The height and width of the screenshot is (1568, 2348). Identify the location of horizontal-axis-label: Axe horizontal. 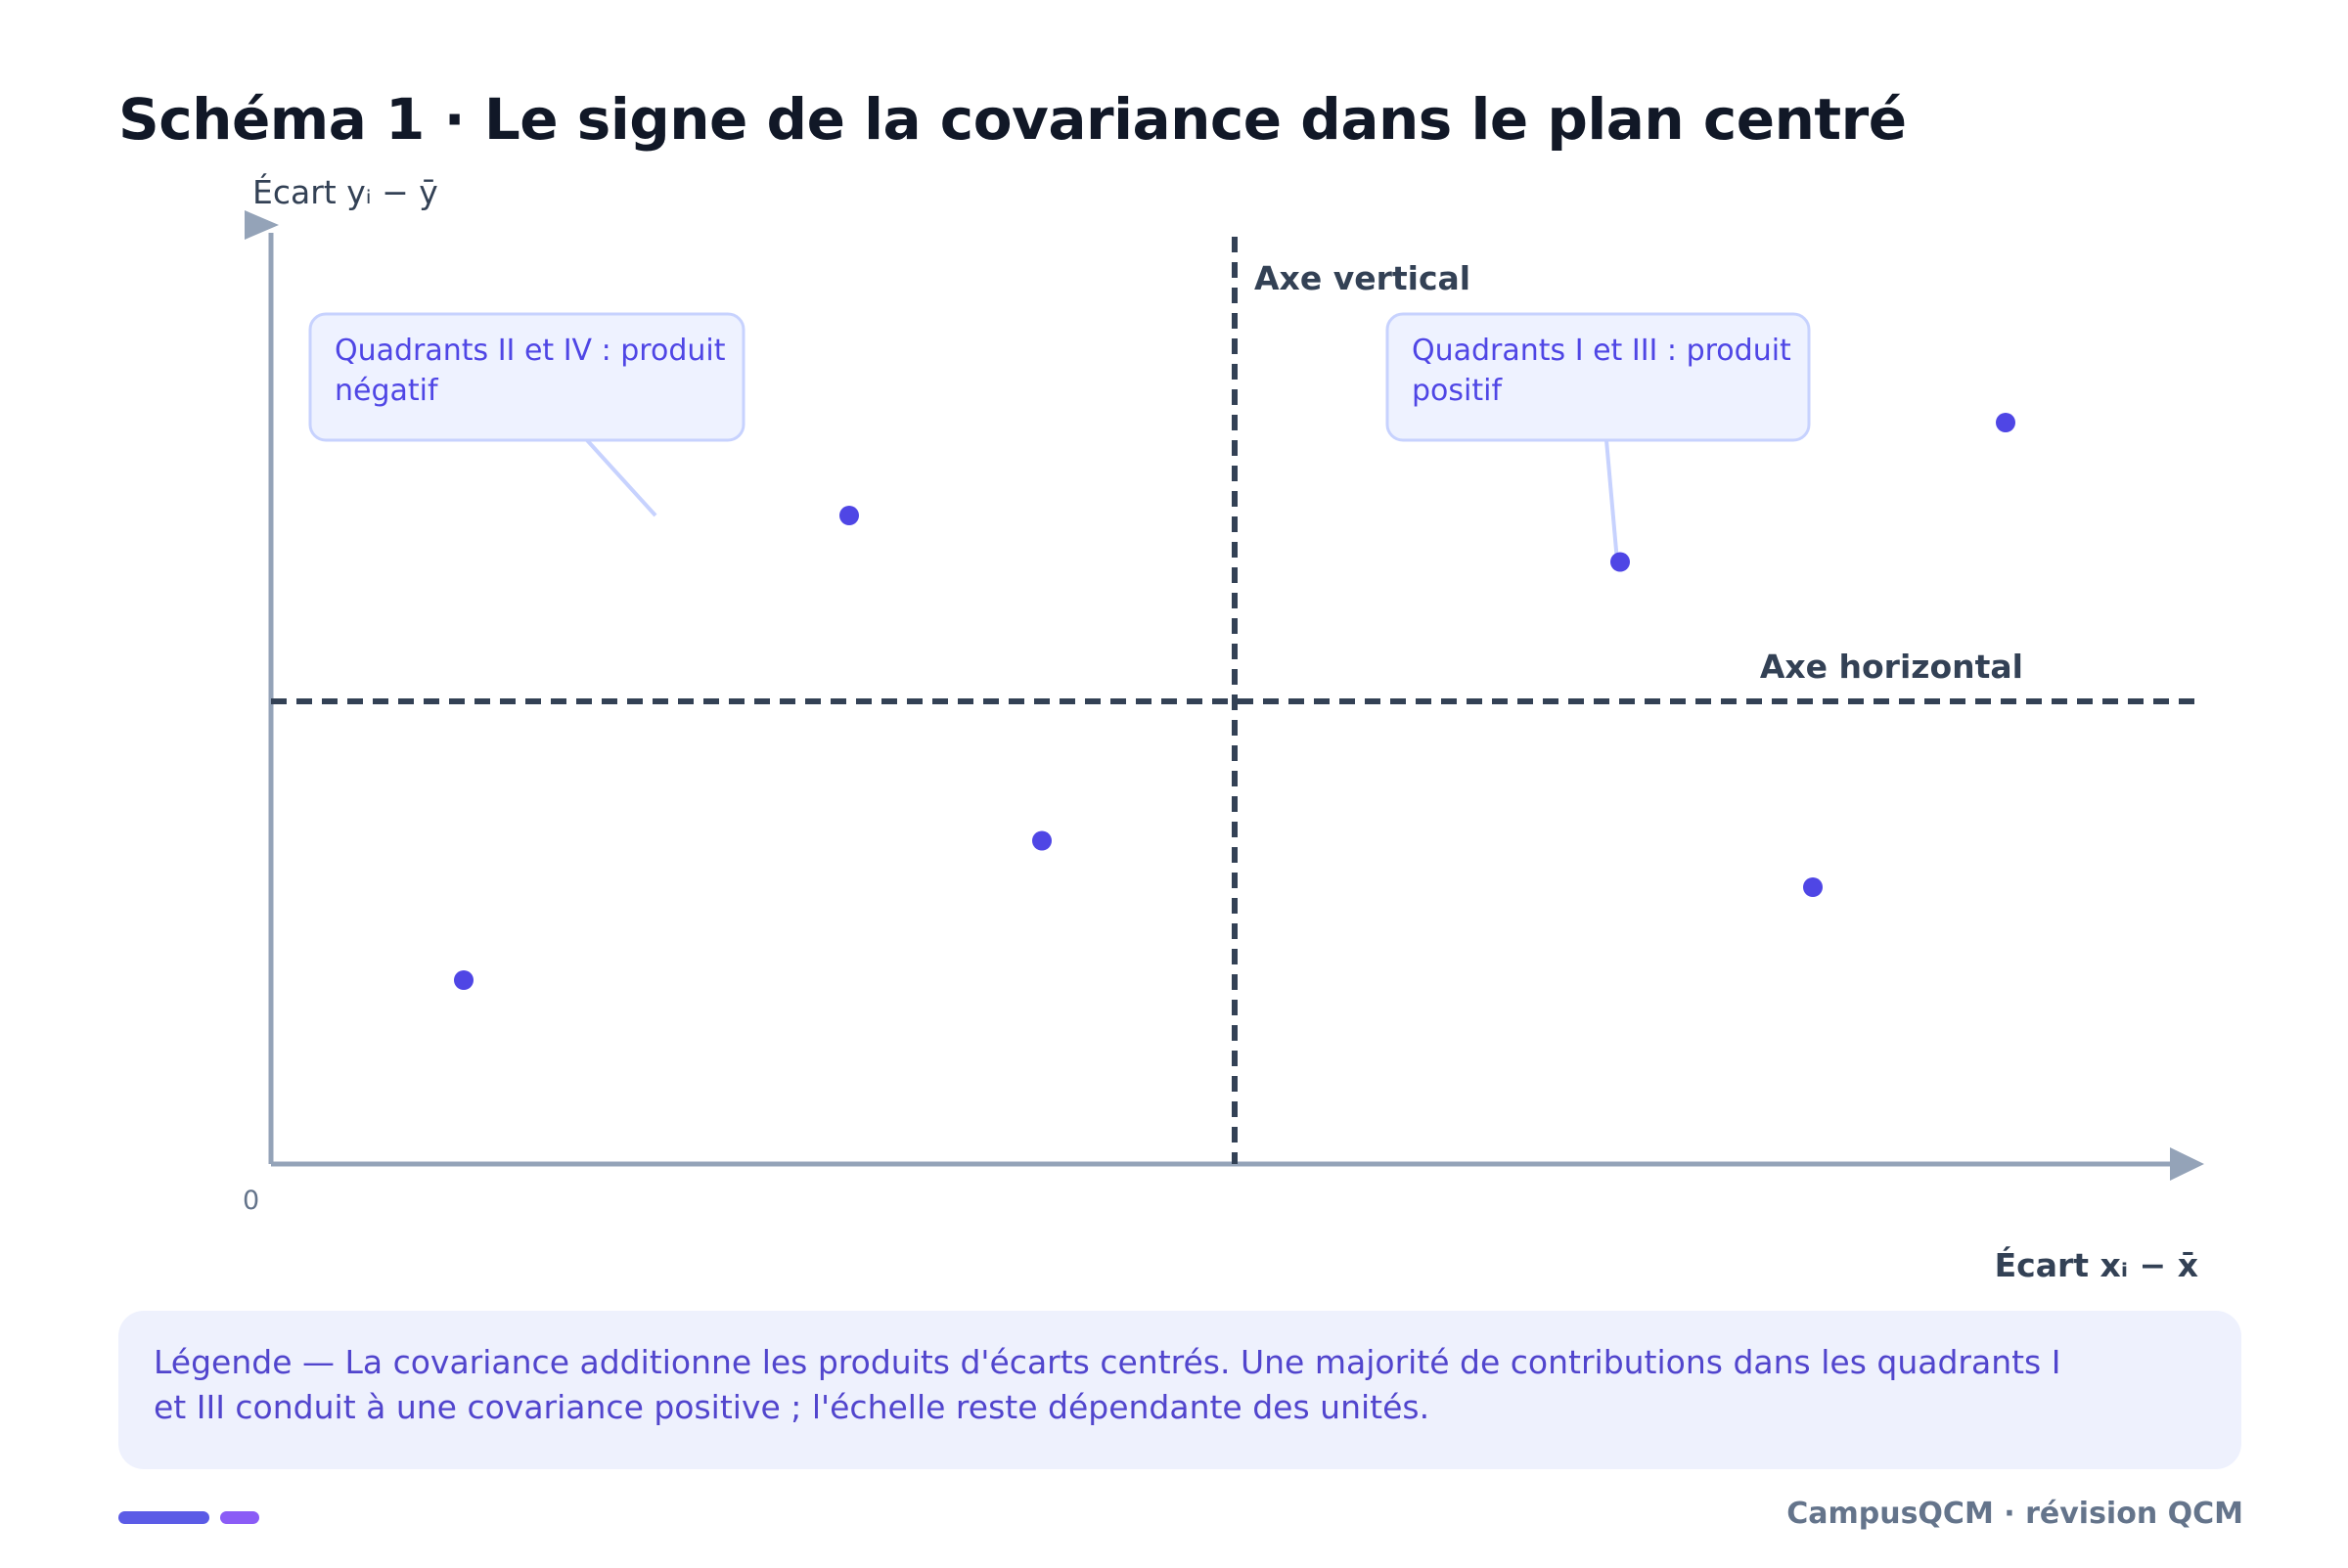
(1891, 667).